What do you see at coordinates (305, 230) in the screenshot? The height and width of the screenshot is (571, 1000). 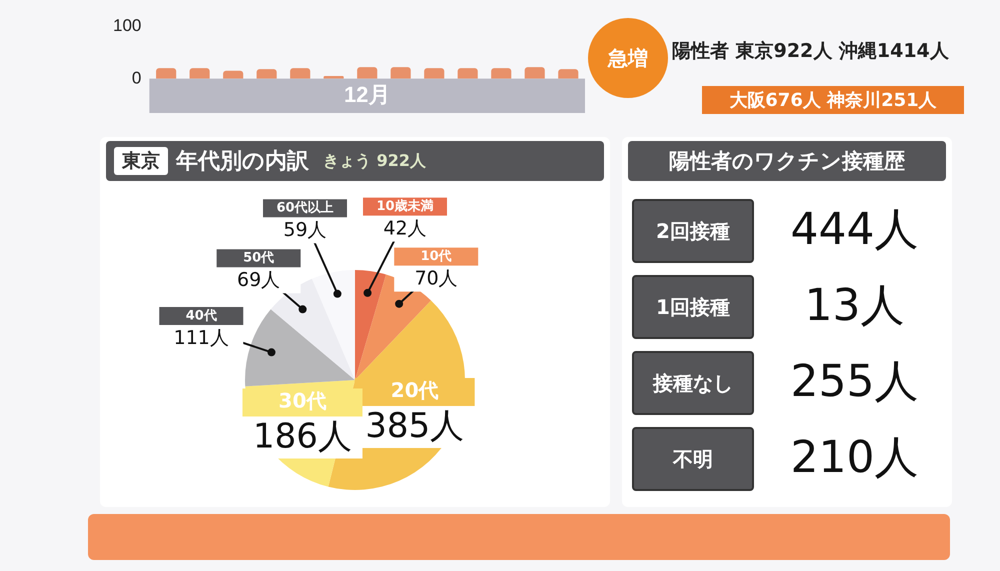 I see `data-label: 59人` at bounding box center [305, 230].